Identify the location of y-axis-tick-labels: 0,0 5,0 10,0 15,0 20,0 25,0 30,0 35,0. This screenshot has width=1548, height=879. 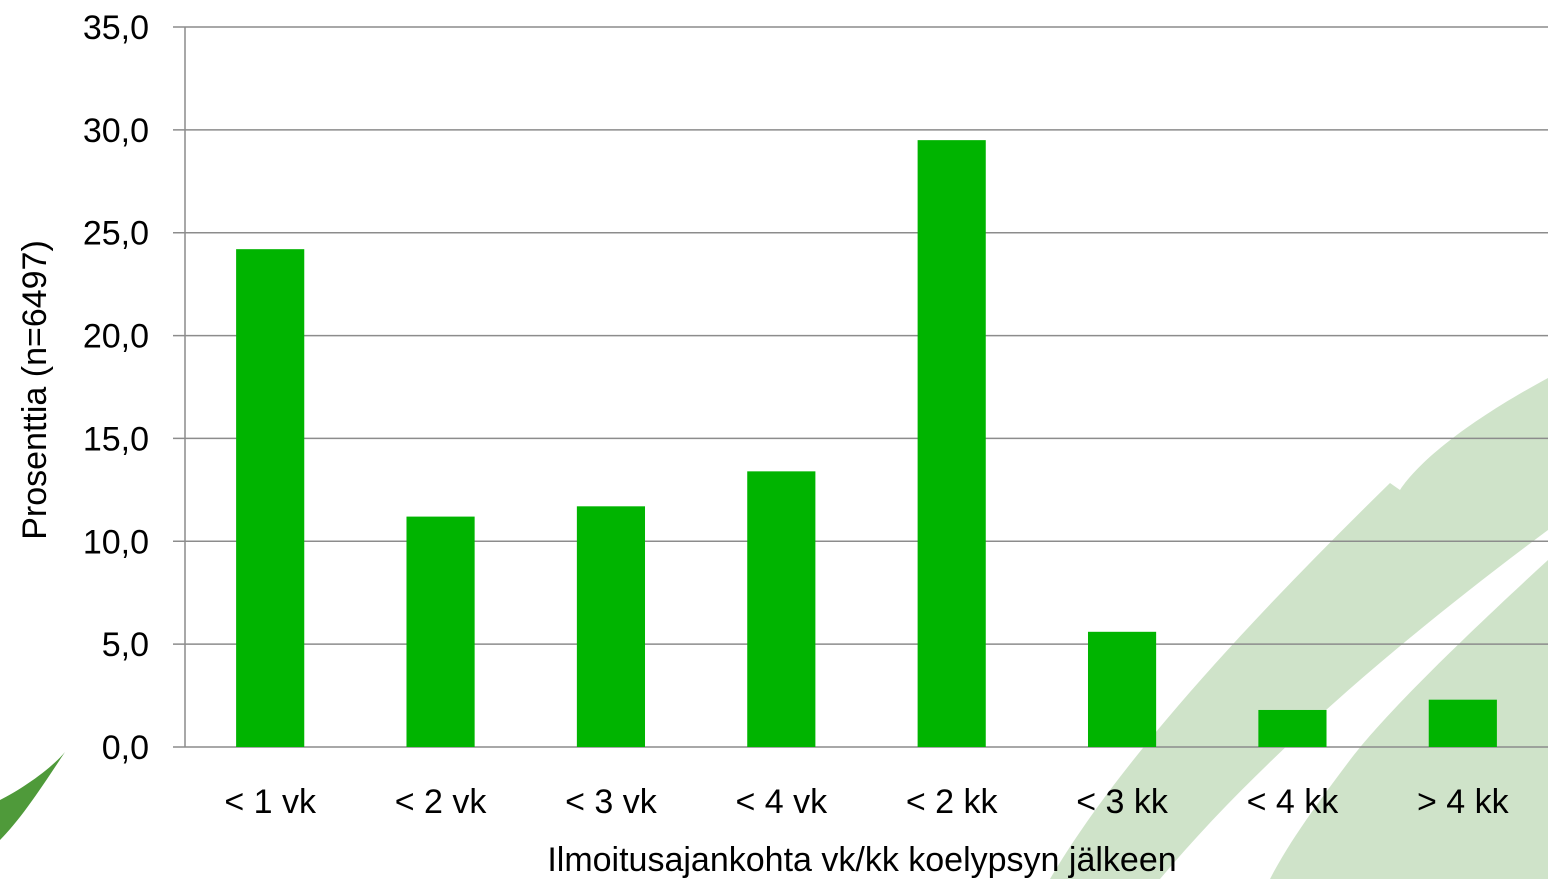
(116, 388).